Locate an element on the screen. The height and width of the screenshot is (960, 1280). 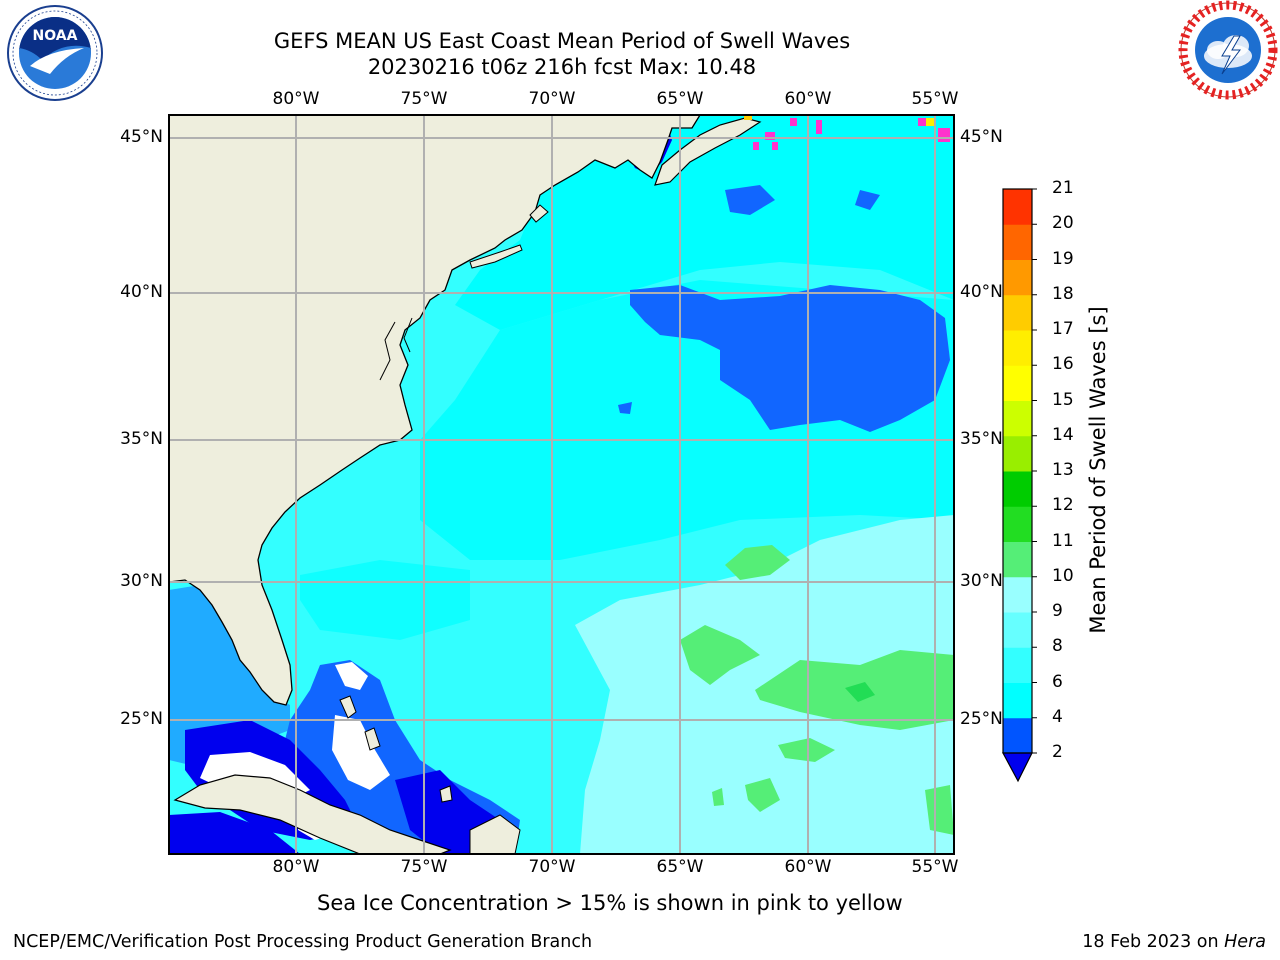
colorbar-tick-label: 2 is located at coordinates (1057, 752).